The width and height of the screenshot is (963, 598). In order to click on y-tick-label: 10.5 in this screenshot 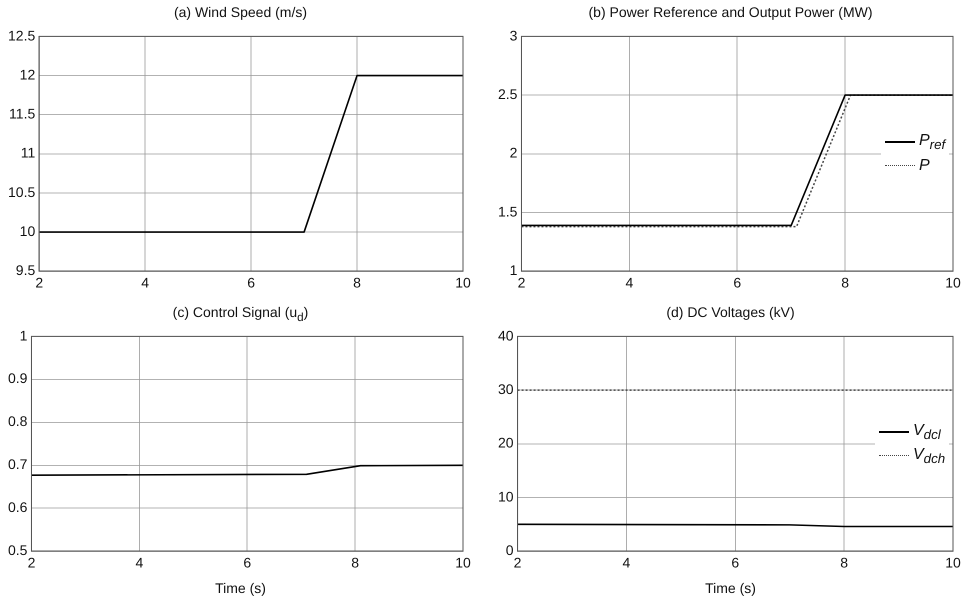, I will do `click(22, 192)`.